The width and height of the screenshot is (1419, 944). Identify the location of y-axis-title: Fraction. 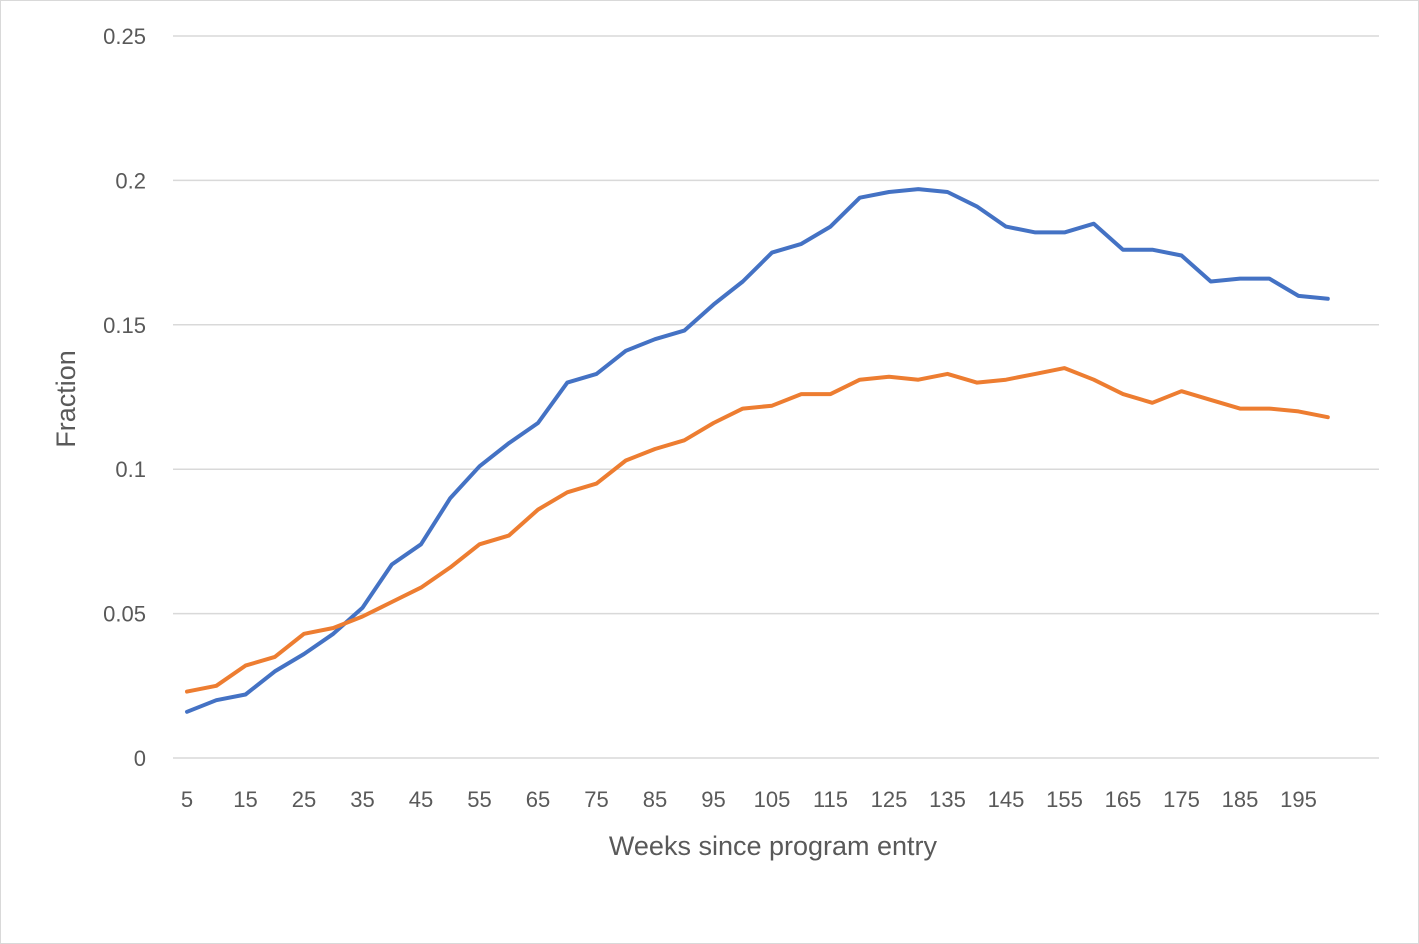
(66, 399).